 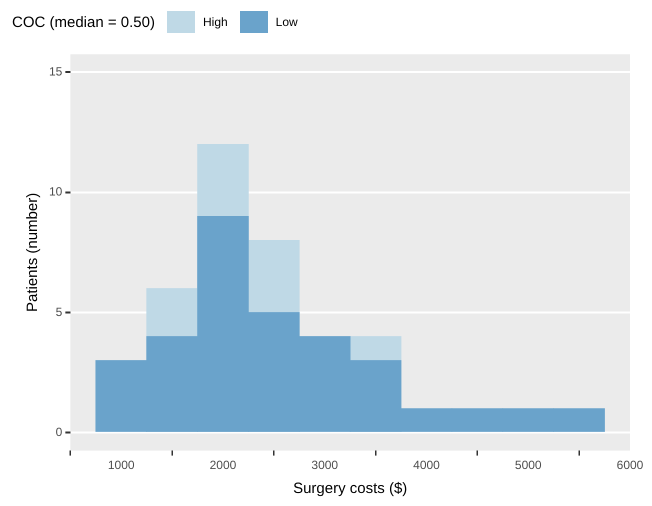 What do you see at coordinates (83, 22) in the screenshot?
I see `legend-title: COC (median = 0.50)` at bounding box center [83, 22].